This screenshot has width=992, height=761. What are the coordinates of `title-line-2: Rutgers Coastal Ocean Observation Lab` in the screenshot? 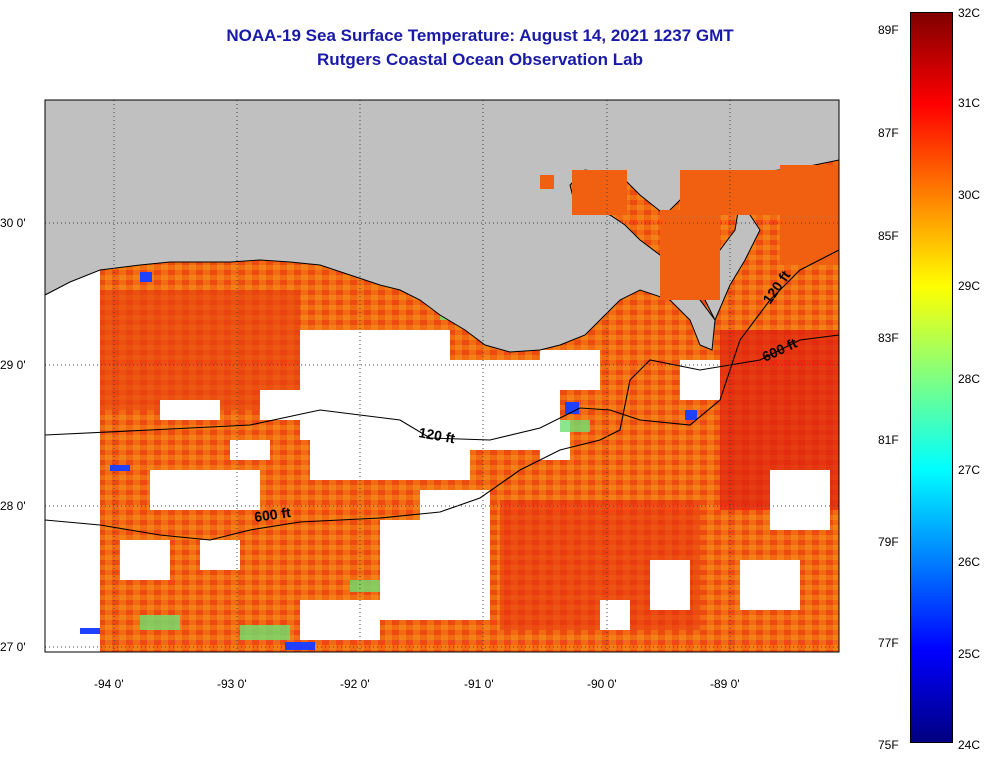 It's located at (480, 59).